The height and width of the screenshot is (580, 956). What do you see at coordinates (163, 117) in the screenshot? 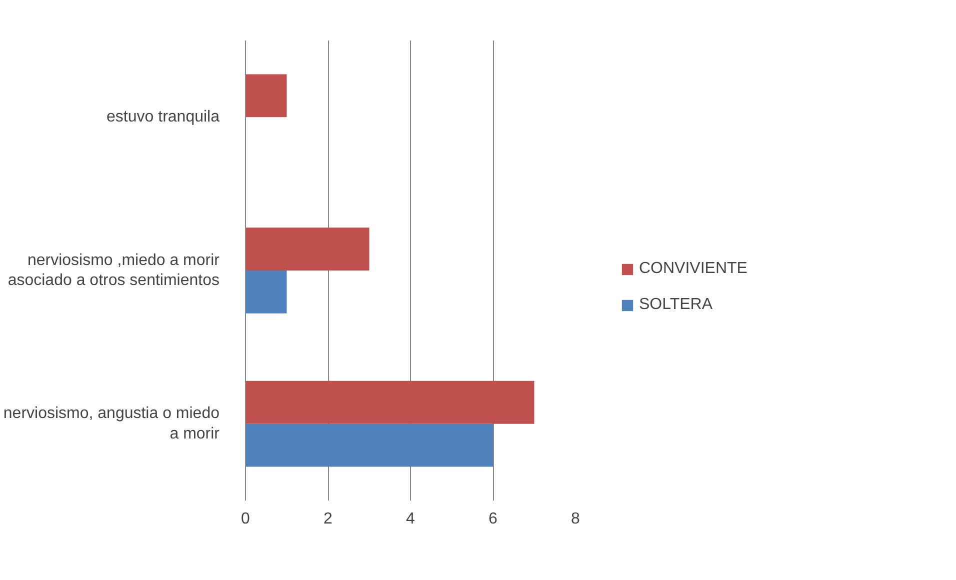
I see `y-tick-label: estuvo tranquila` at bounding box center [163, 117].